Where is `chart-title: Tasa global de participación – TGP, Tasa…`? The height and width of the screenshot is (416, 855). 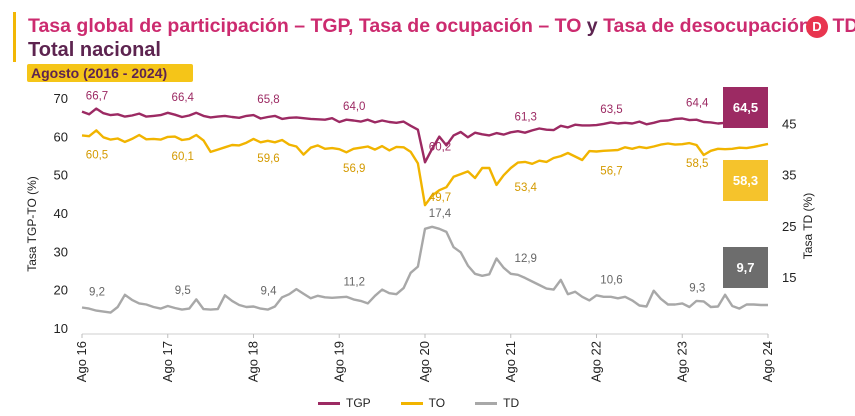 chart-title: Tasa global de participación – TGP, Tasa… is located at coordinates (441, 26).